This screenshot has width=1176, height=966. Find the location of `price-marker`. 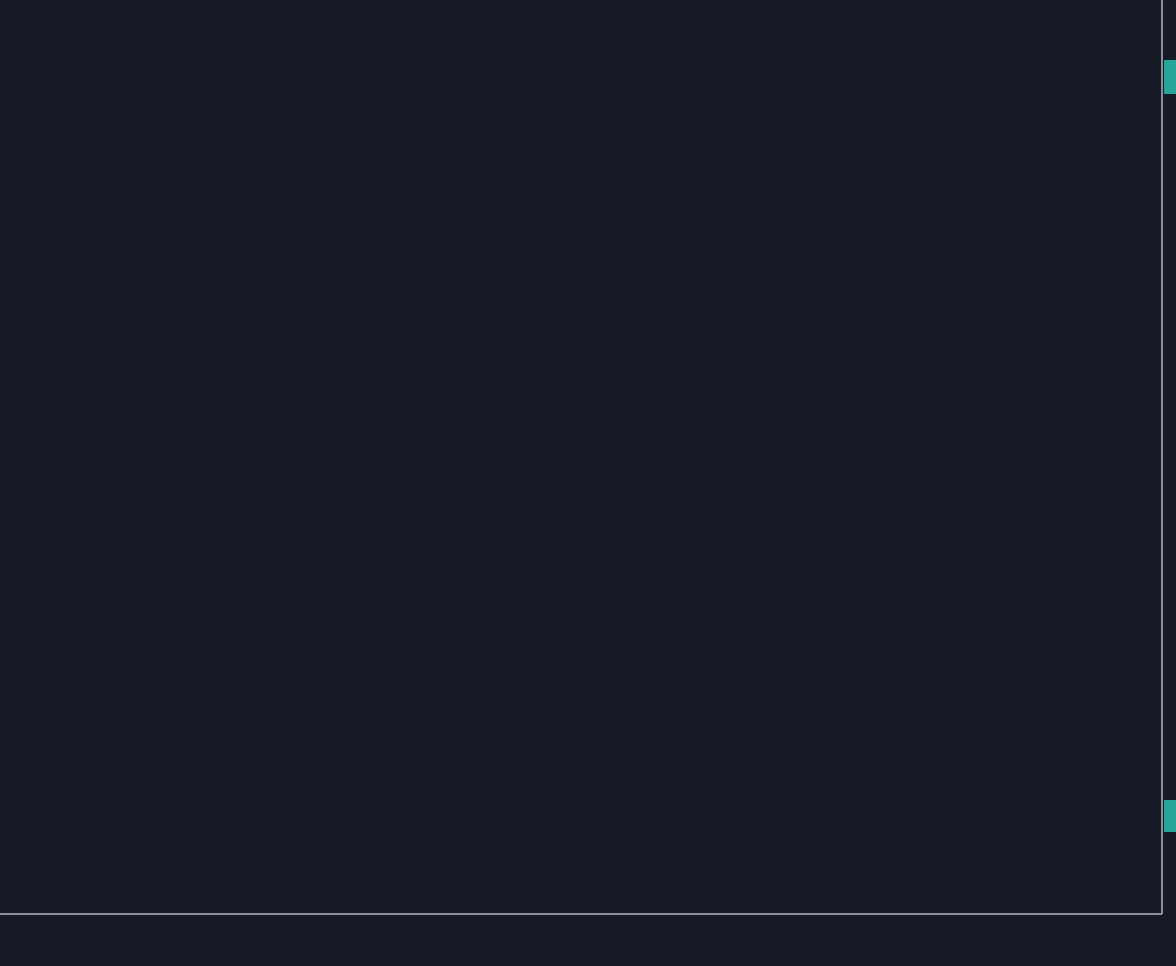

price-marker is located at coordinates (1170, 77).